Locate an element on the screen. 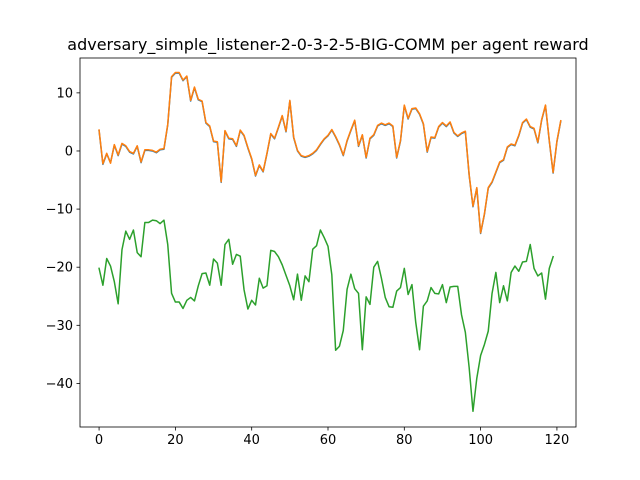 This screenshot has height=480, width=640. y-tick-label: −40 is located at coordinates (59, 384).